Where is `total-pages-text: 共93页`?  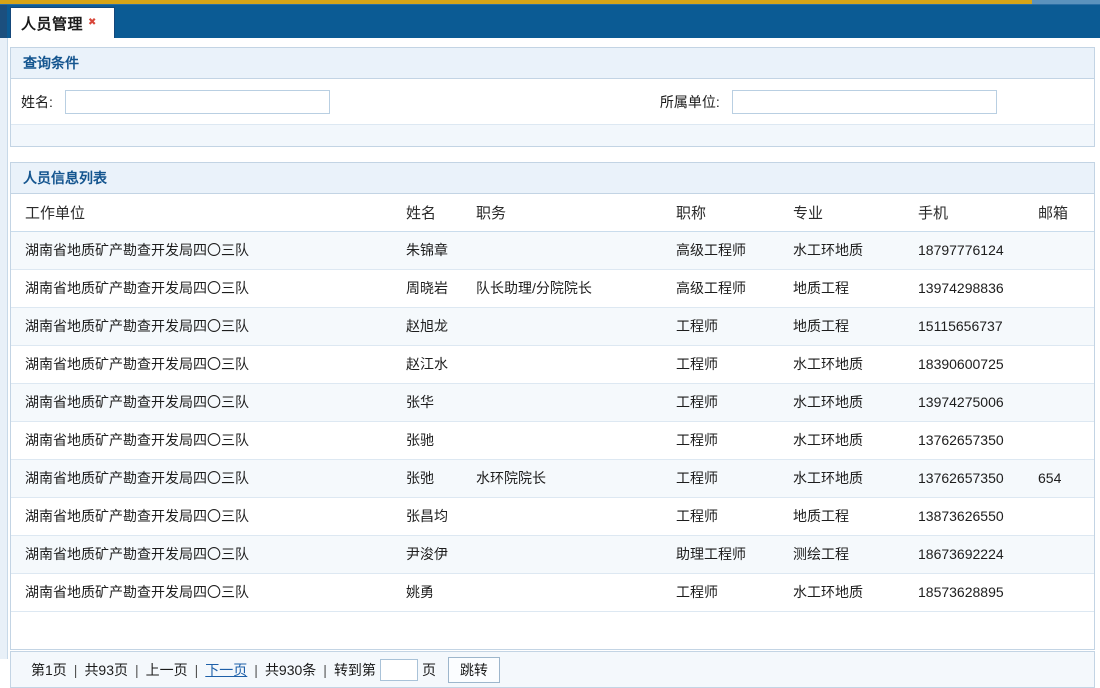 total-pages-text: 共93页 is located at coordinates (106, 669).